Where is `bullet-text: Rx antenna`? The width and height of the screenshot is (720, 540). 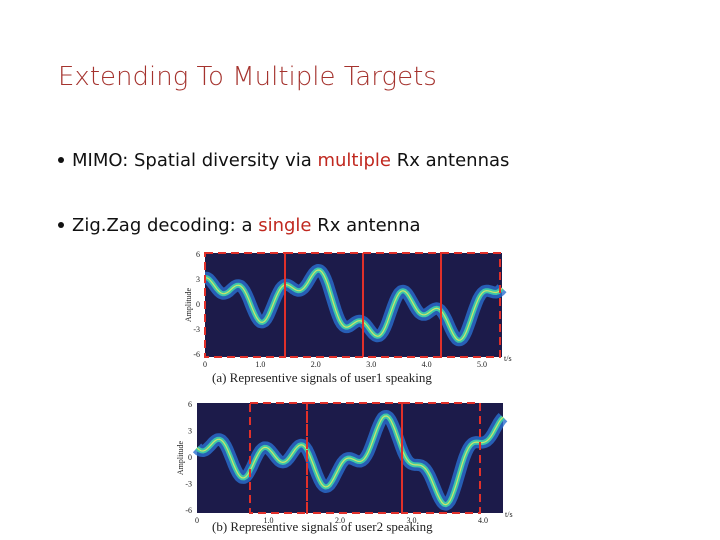
bullet-text: Rx antenna is located at coordinates (366, 225).